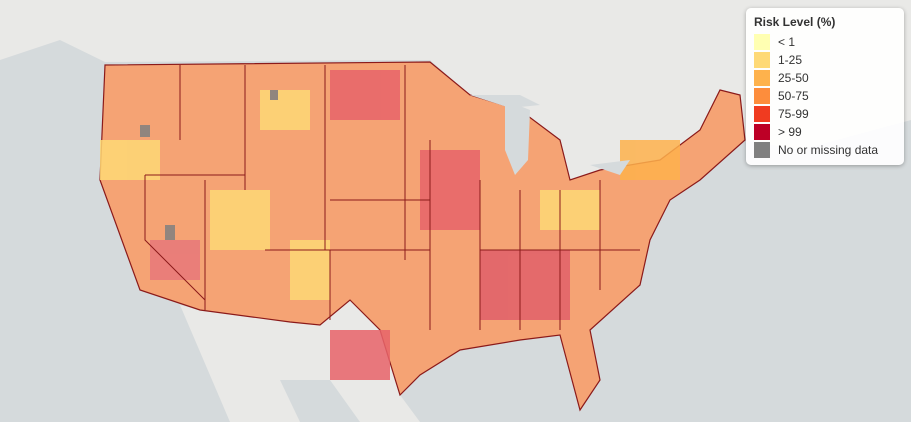 This screenshot has height=422, width=911. Describe the element at coordinates (793, 96) in the screenshot. I see `legend-label: 50-75` at that location.